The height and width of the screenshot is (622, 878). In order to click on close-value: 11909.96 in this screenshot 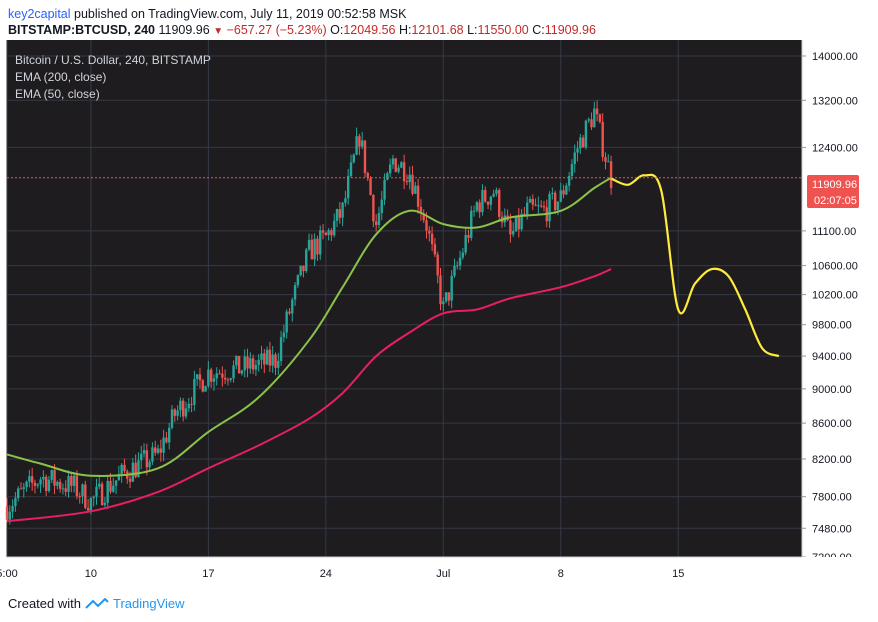, I will do `click(570, 30)`.